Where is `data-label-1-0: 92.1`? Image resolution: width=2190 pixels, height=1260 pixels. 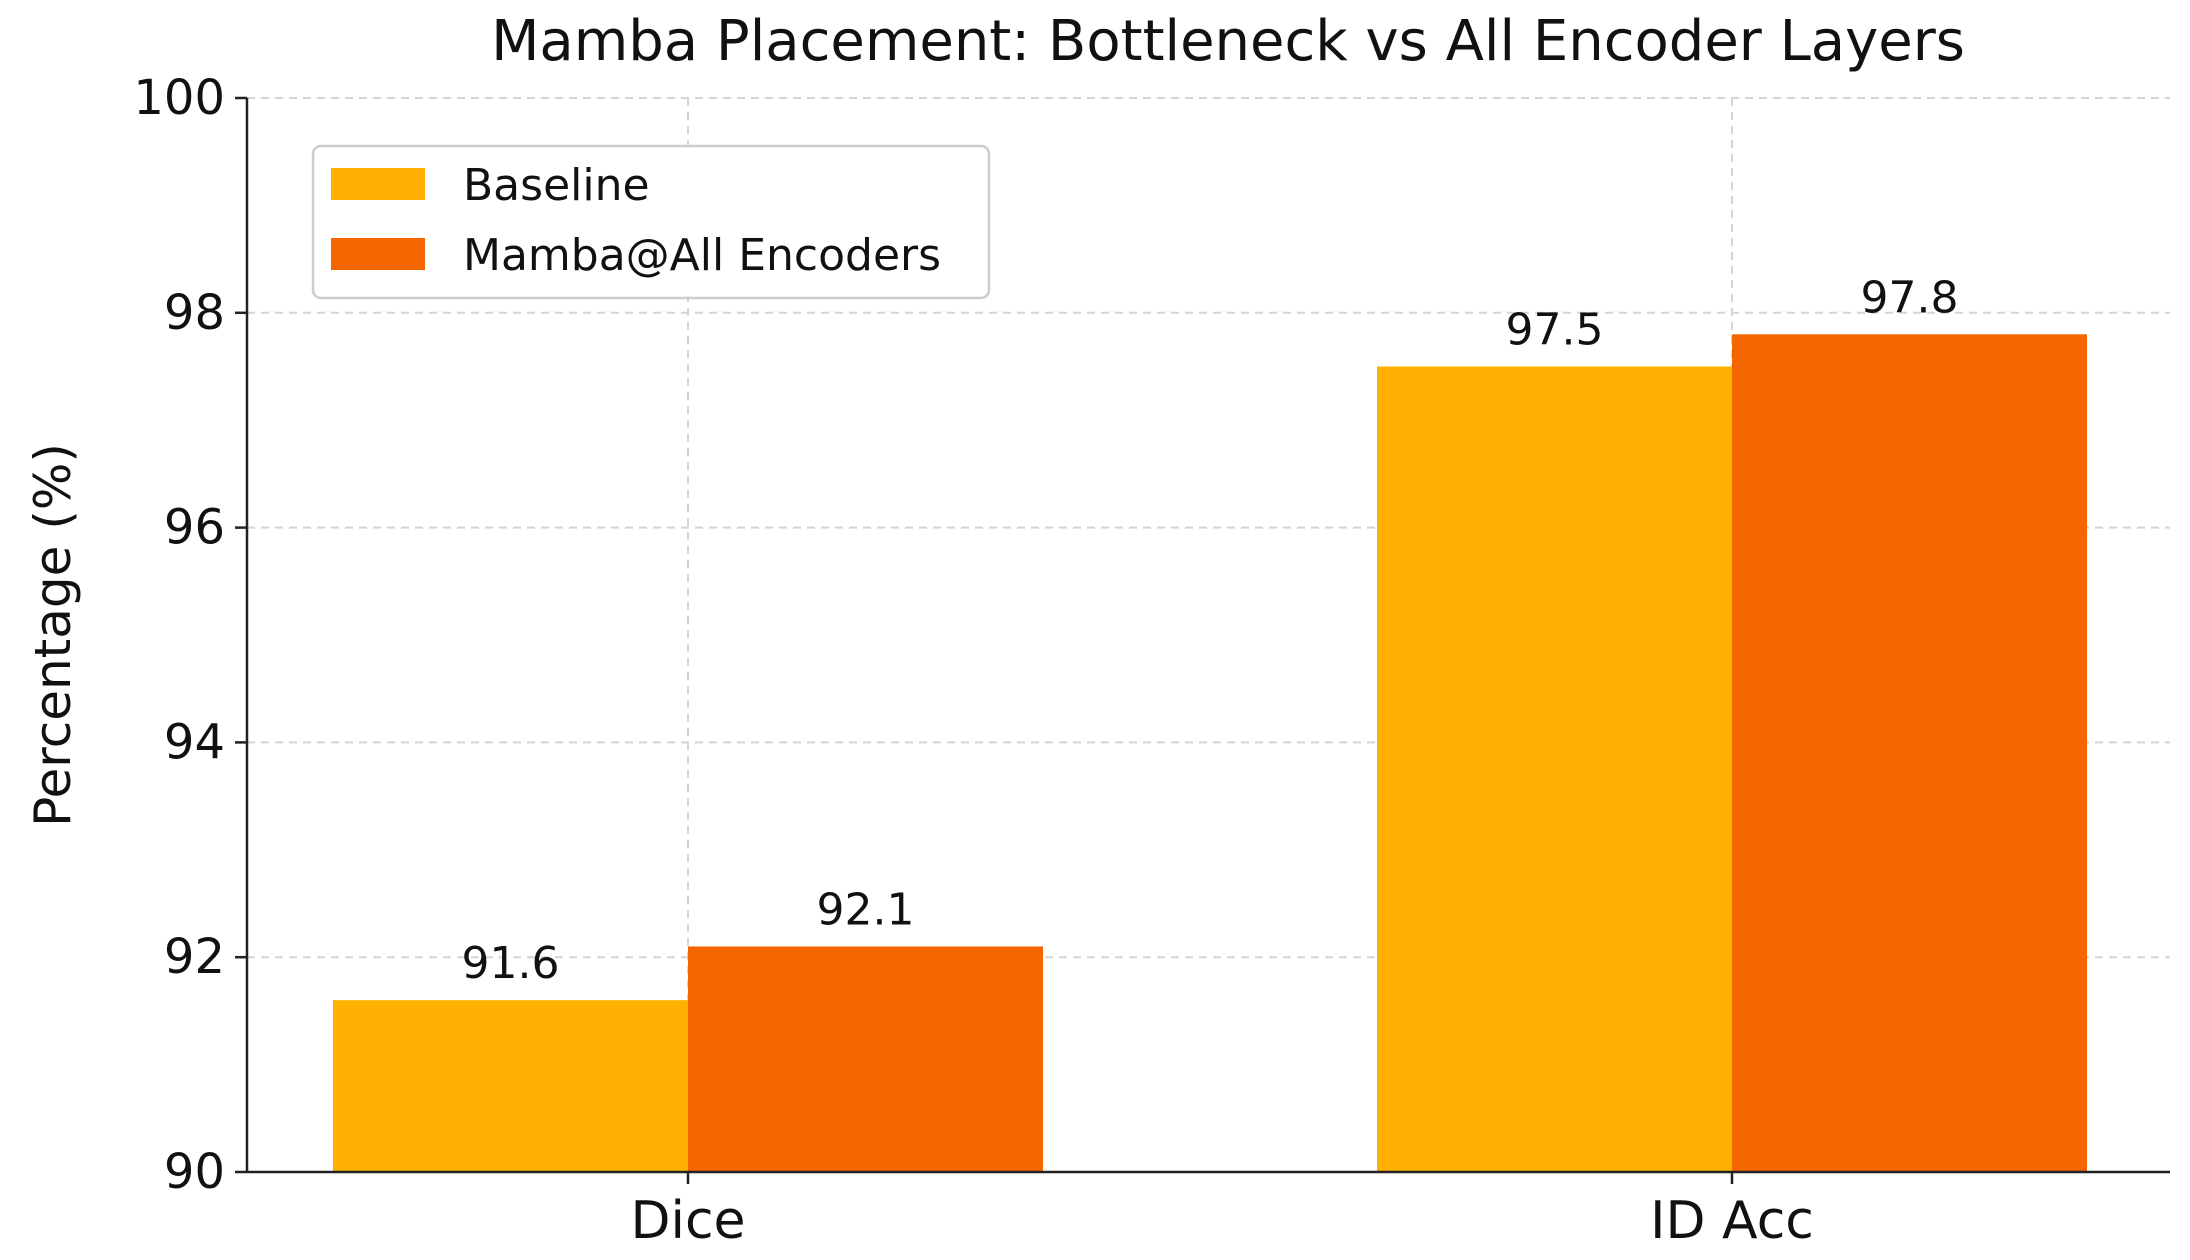 data-label-1-0: 92.1 is located at coordinates (866, 909).